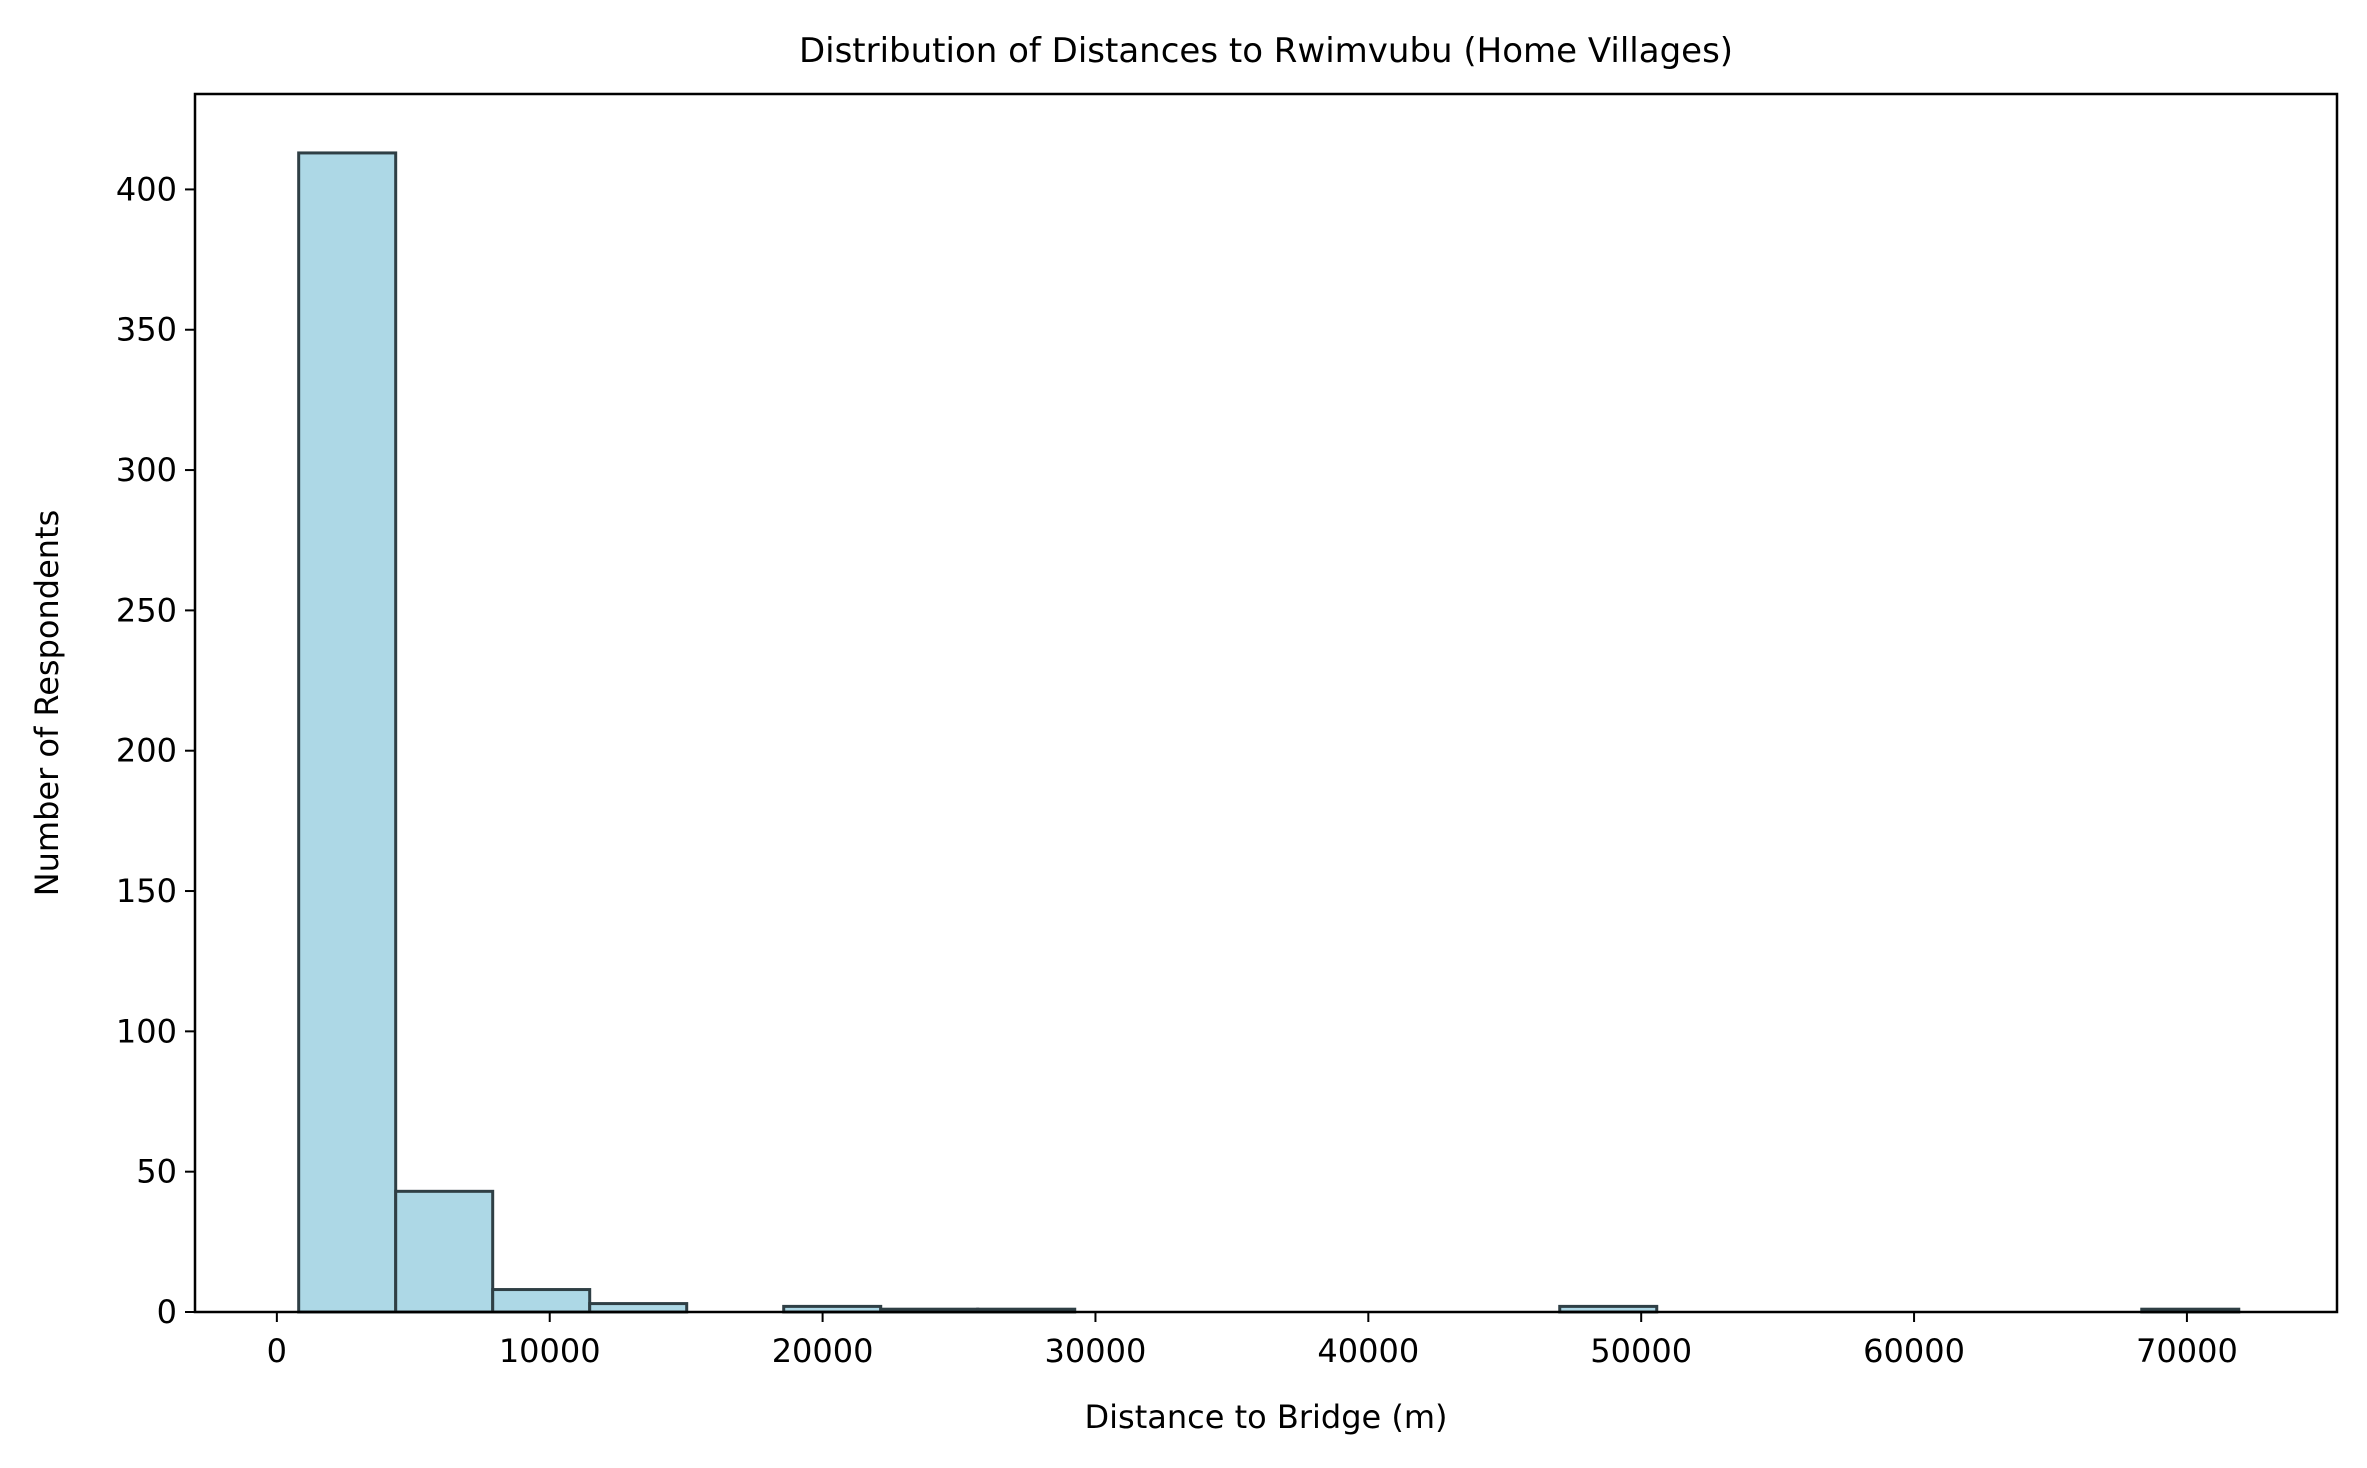 The image size is (2367, 1468). Describe the element at coordinates (146, 610) in the screenshot. I see `y-tick-label: 250` at that location.